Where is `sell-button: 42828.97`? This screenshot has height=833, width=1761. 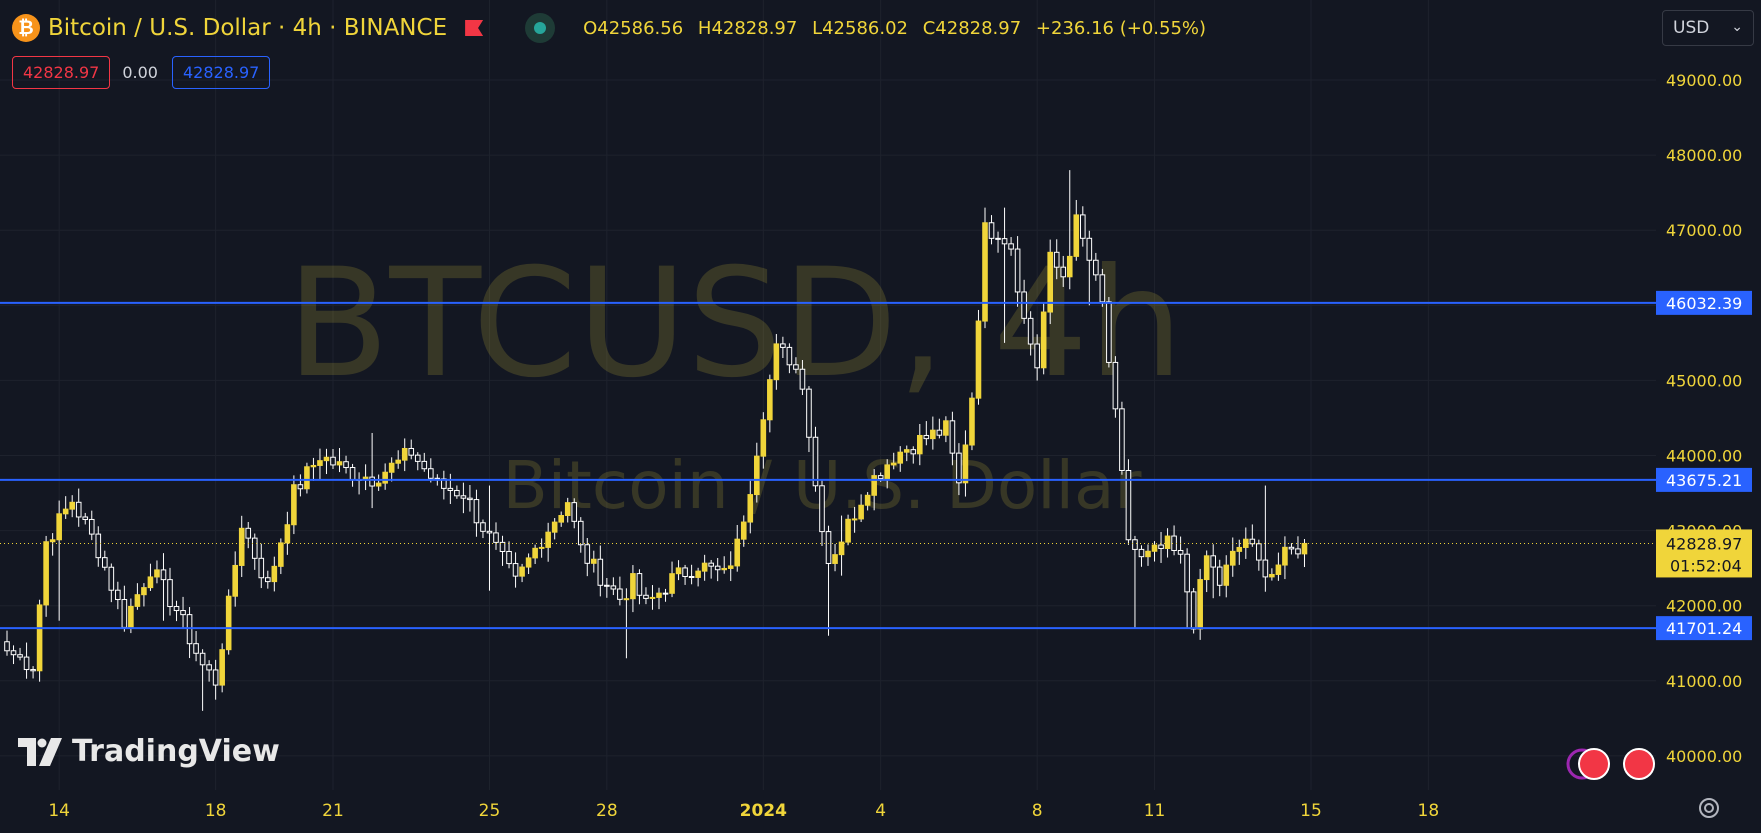 sell-button: 42828.97 is located at coordinates (61, 72).